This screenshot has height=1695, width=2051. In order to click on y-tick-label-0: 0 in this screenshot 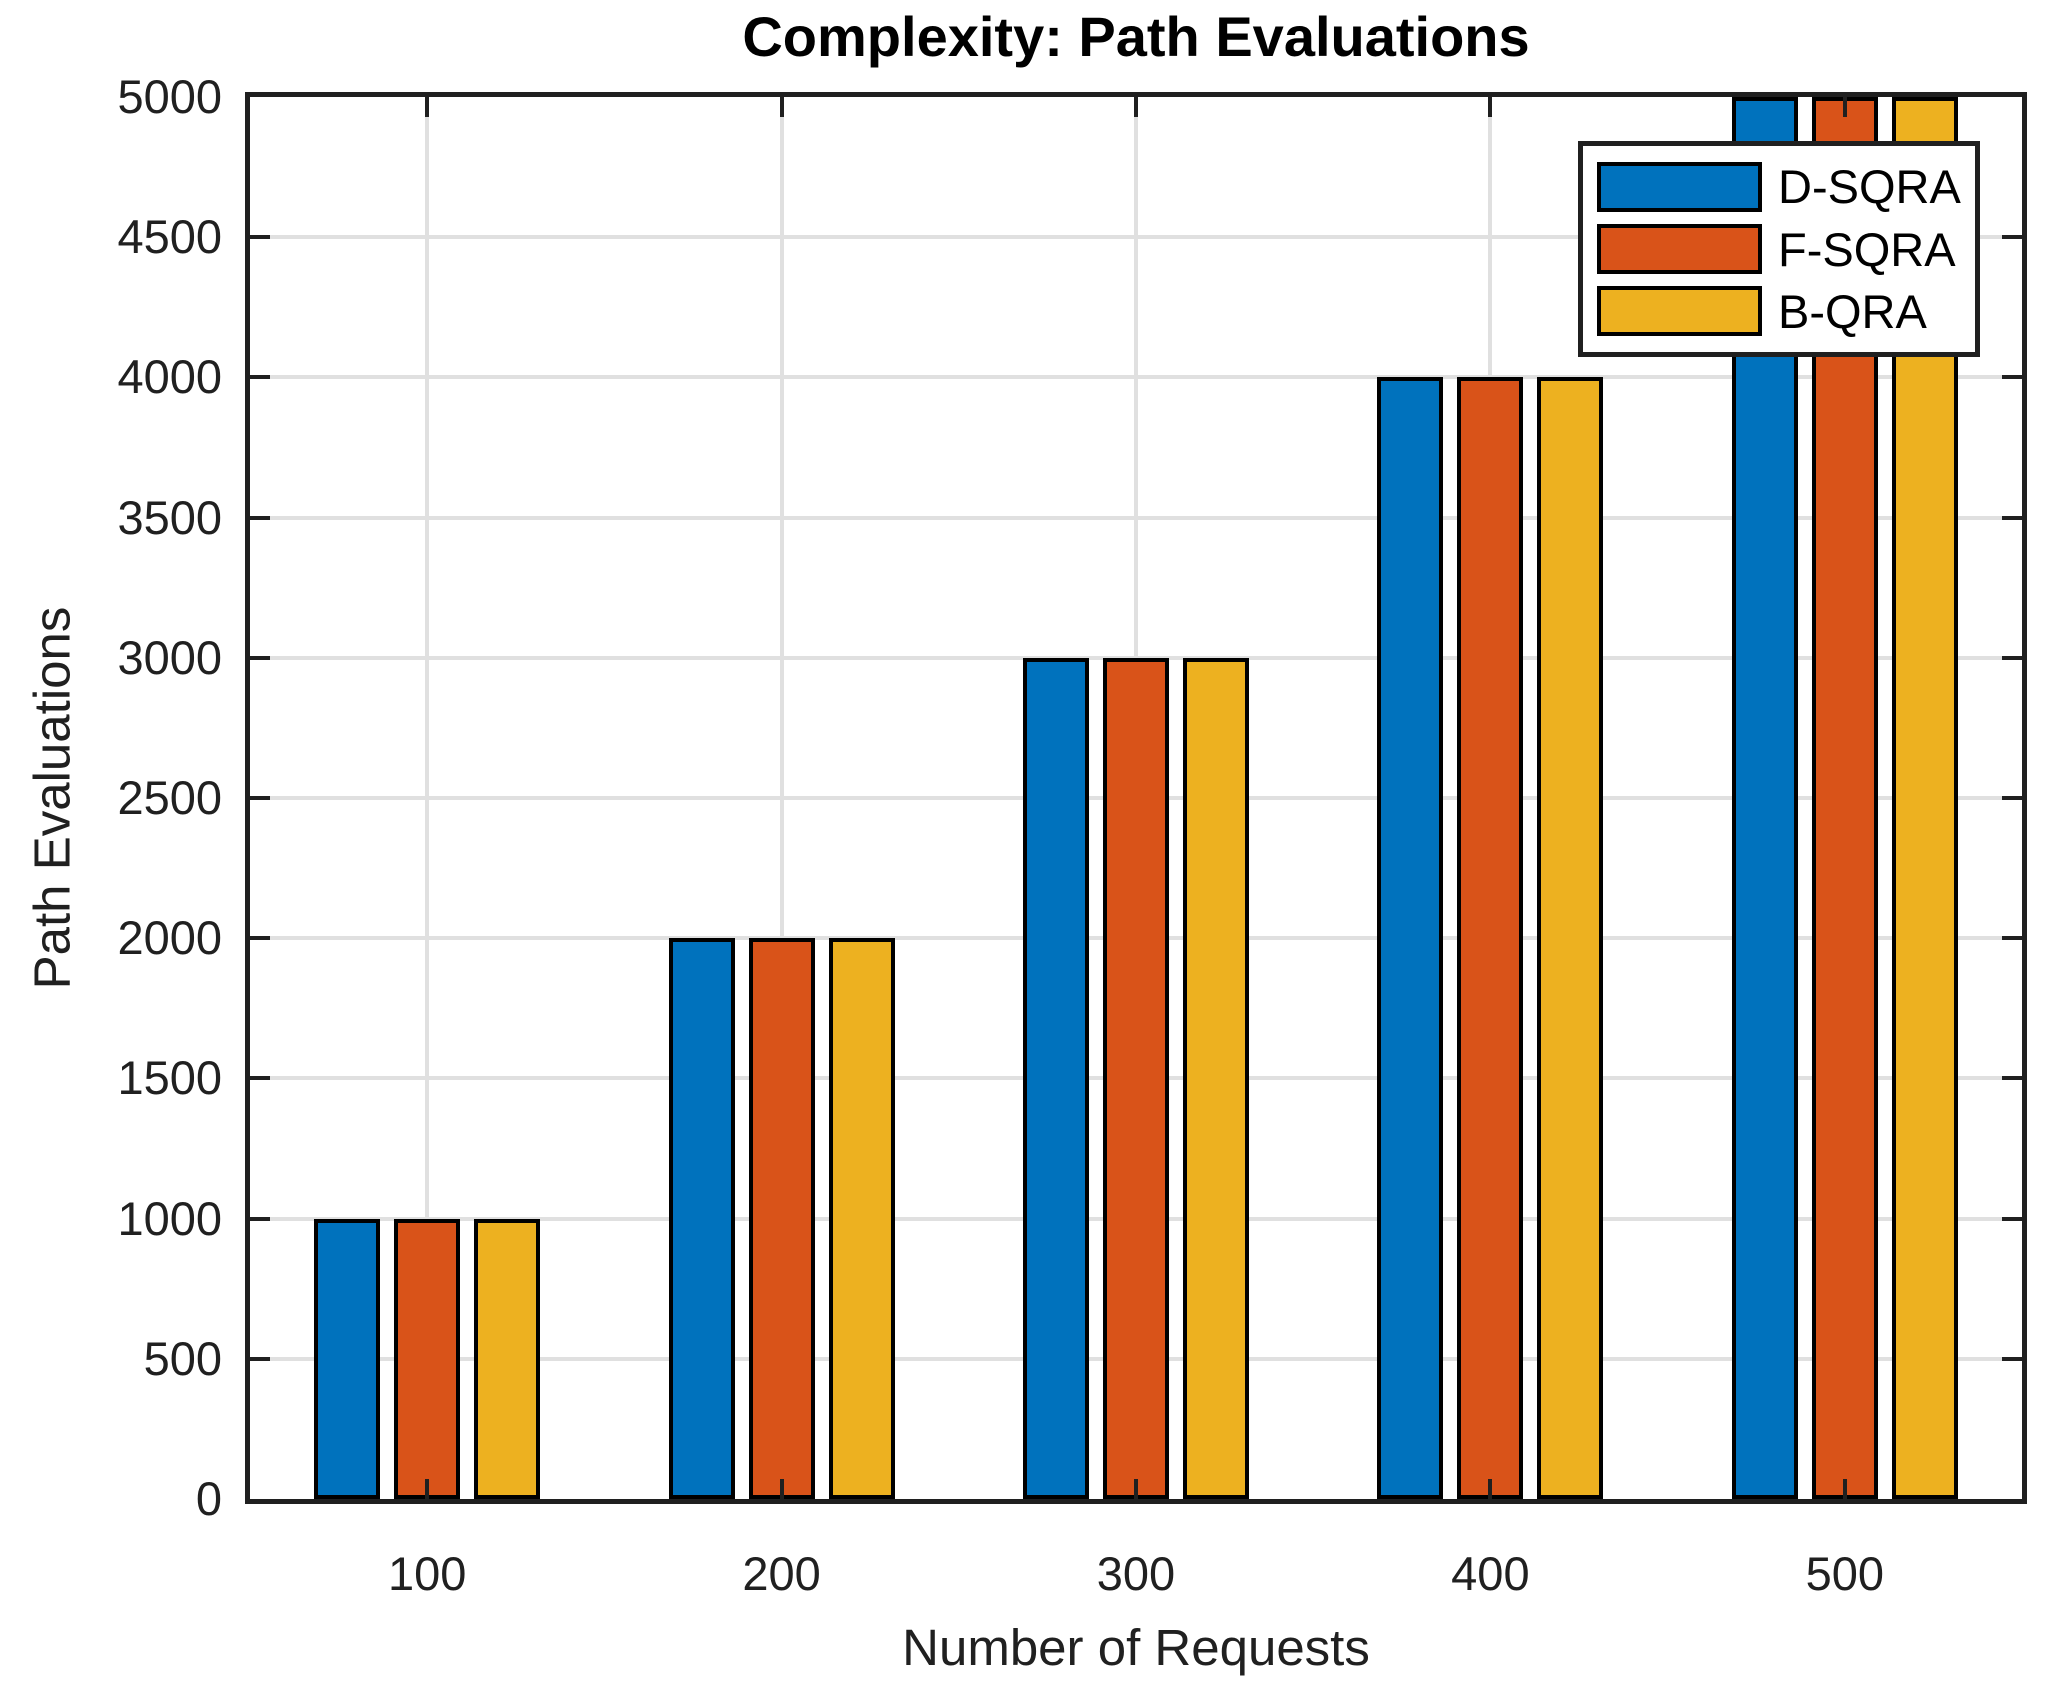, I will do `click(208, 1498)`.